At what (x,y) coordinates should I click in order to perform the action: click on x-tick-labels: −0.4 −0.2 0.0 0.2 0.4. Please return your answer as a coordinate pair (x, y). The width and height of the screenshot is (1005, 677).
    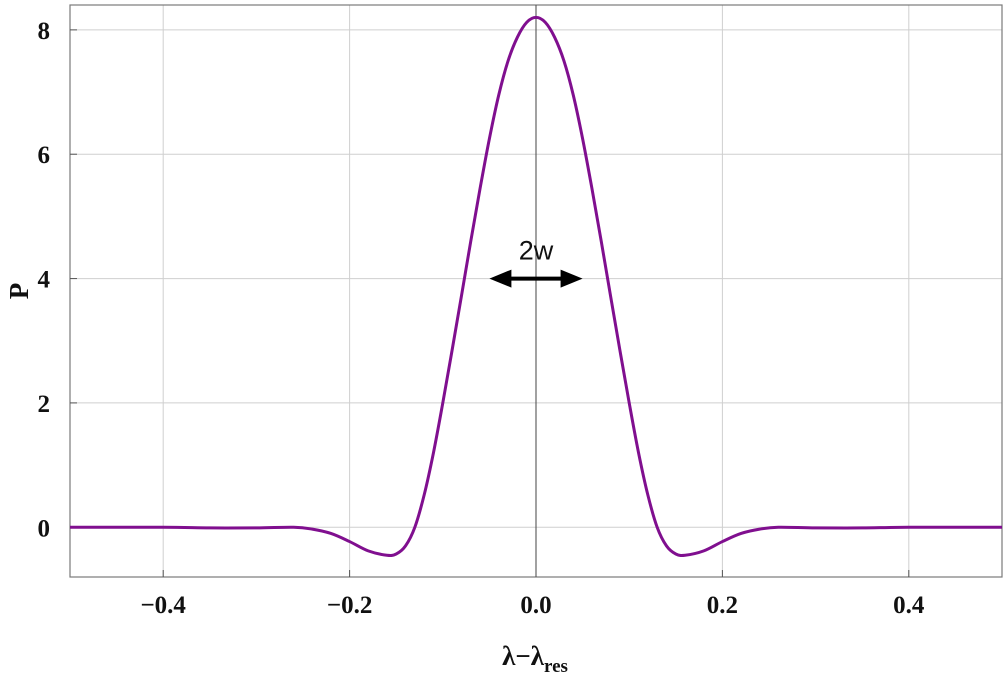
    Looking at the image, I should click on (532, 605).